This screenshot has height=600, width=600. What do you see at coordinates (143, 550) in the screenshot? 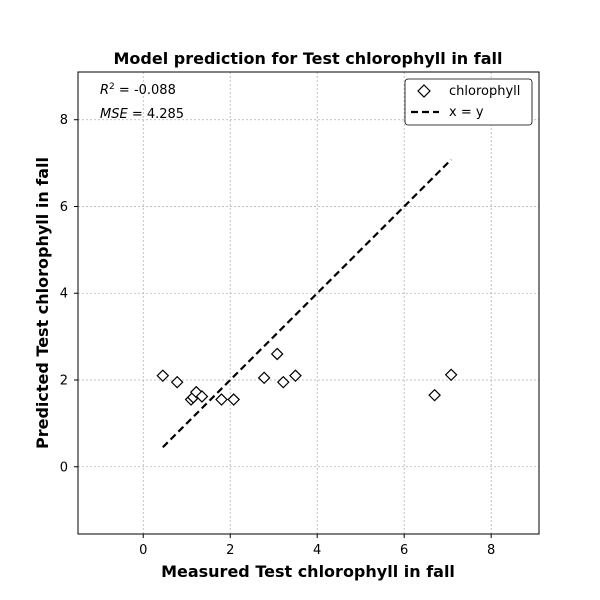
I see `x-tick-label: 0` at bounding box center [143, 550].